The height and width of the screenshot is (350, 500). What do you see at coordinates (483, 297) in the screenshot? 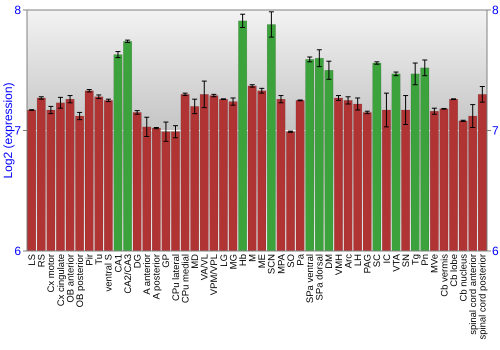
I see `x-tick-label: spinal cord posterior` at bounding box center [483, 297].